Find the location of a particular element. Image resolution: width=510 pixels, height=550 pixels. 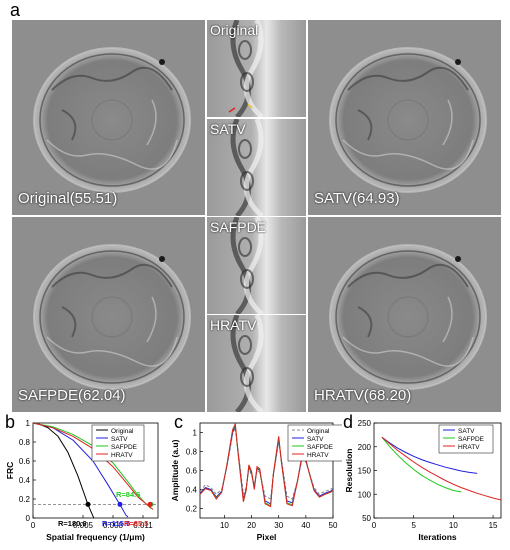

x-tick-label: 0.005 is located at coordinates (83, 525).